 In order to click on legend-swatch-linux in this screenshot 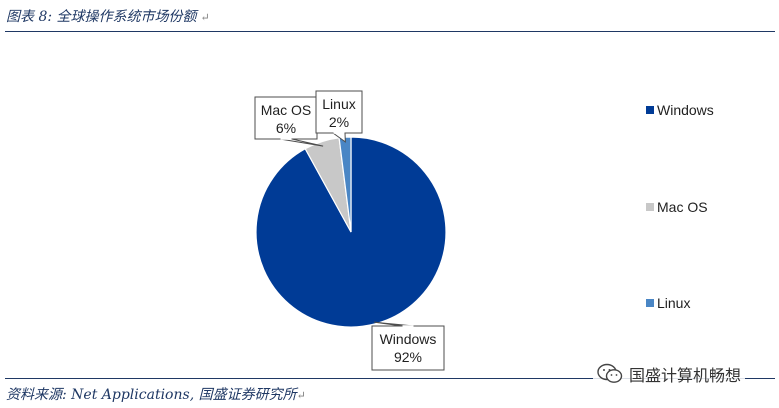, I will do `click(650, 303)`.